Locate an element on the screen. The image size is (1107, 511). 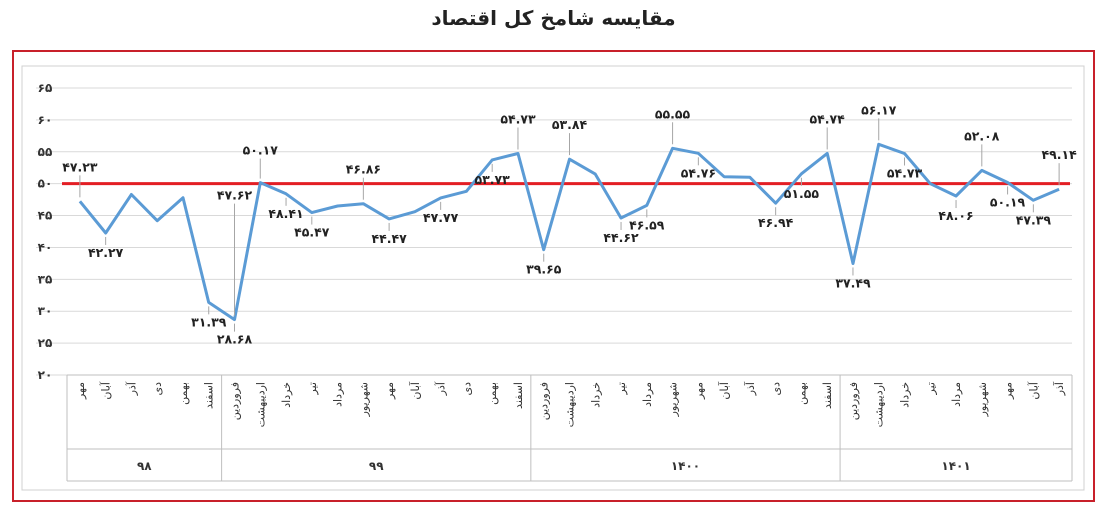
y-axis-ticks: ۲۰ ۲۵ ۳۰ ۳۵ ۴۰ ۴۵ ۵۰ ۵۵ ۶۰ ۶۵ is located at coordinates (45, 231).